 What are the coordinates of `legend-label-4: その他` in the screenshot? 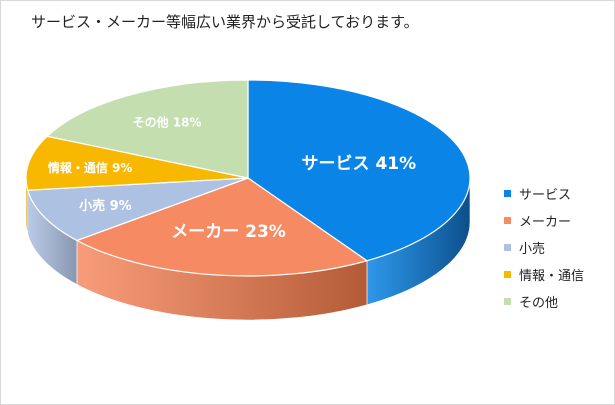 It's located at (539, 303).